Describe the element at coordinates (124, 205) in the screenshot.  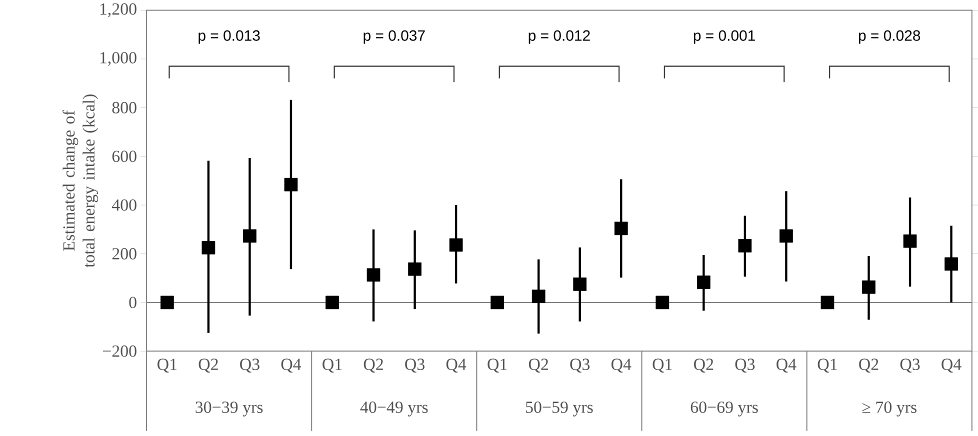
I see `y-tick-label: 400` at that location.